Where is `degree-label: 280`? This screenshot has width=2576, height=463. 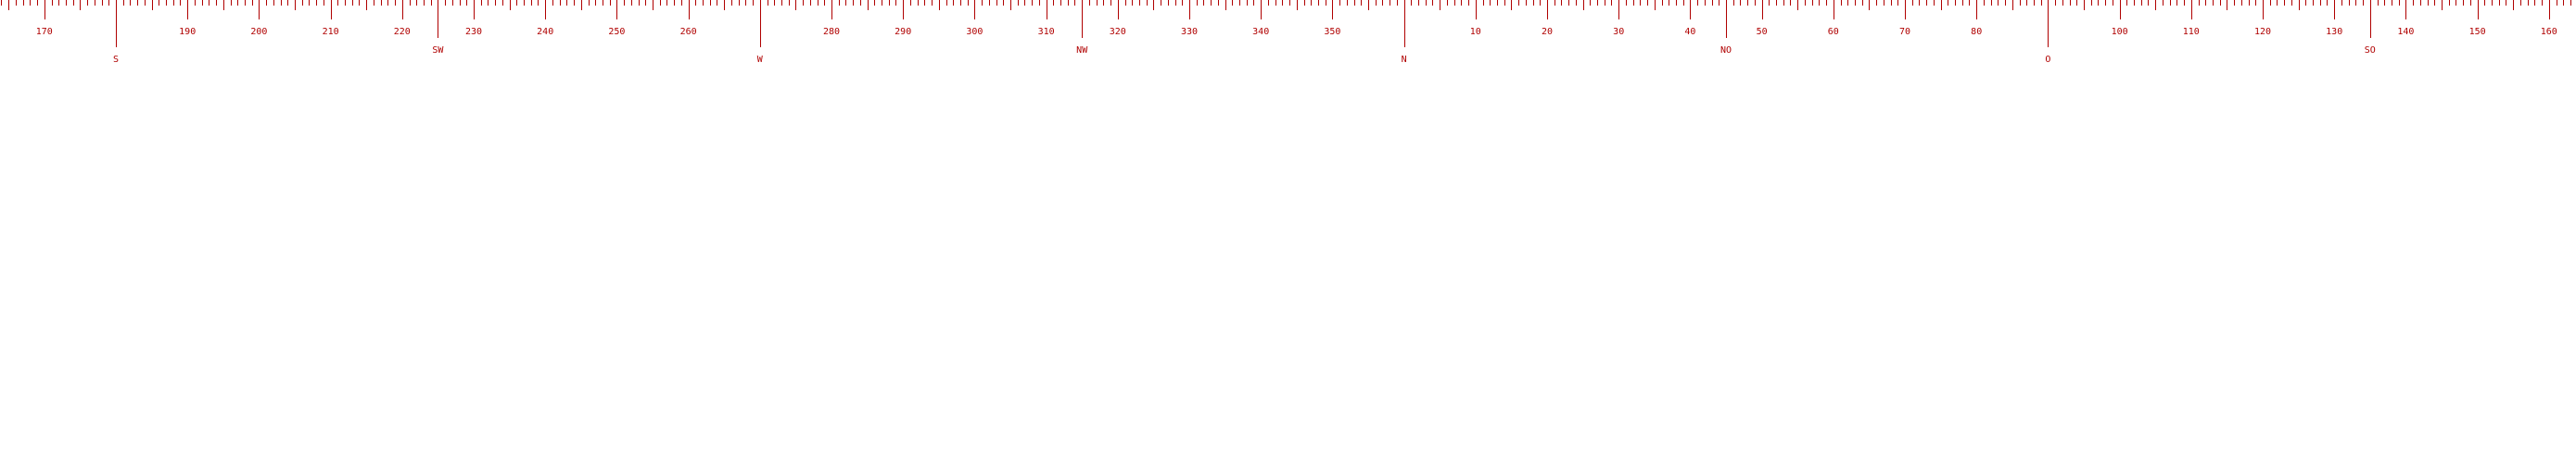 degree-label: 280 is located at coordinates (831, 32).